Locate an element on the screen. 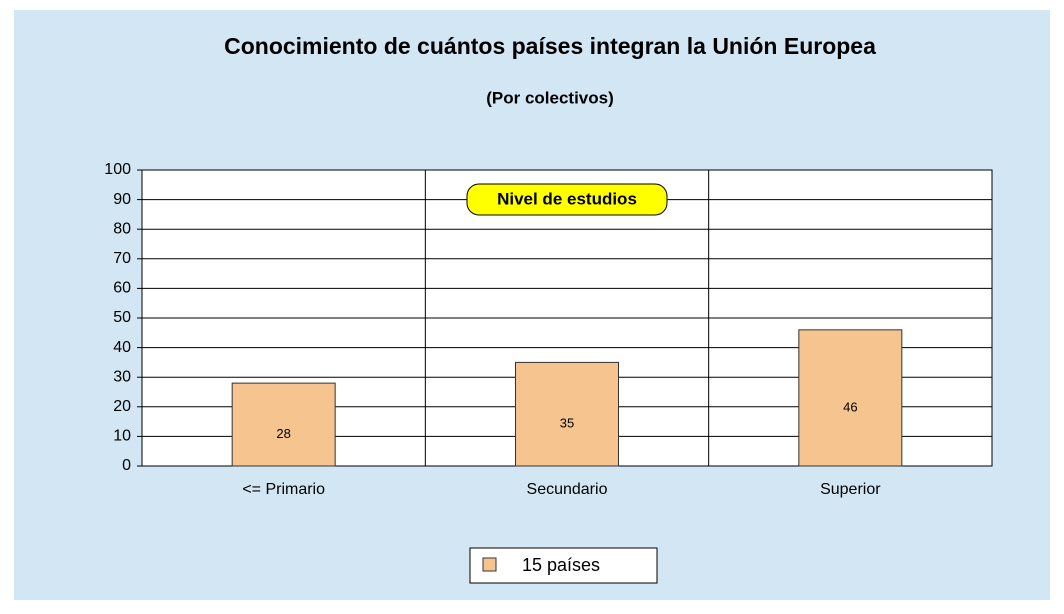  chart-subtitle: (Por colectivos) is located at coordinates (550, 97).